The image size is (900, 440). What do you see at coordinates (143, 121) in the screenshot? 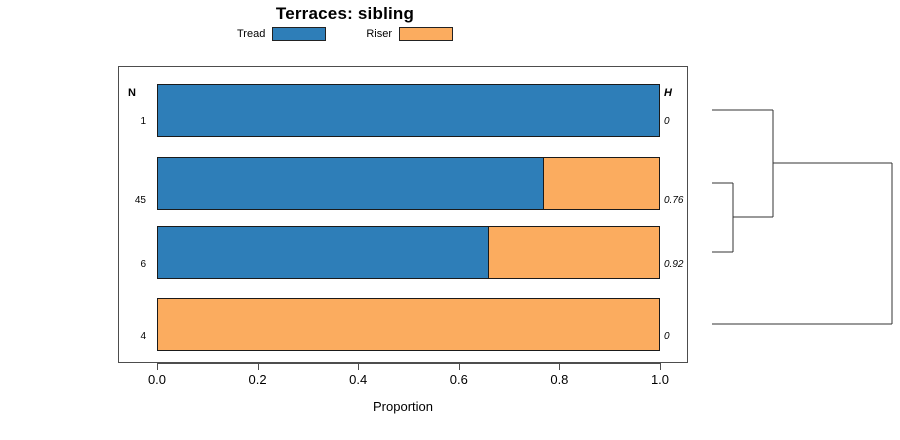
I see `n-value: 1` at bounding box center [143, 121].